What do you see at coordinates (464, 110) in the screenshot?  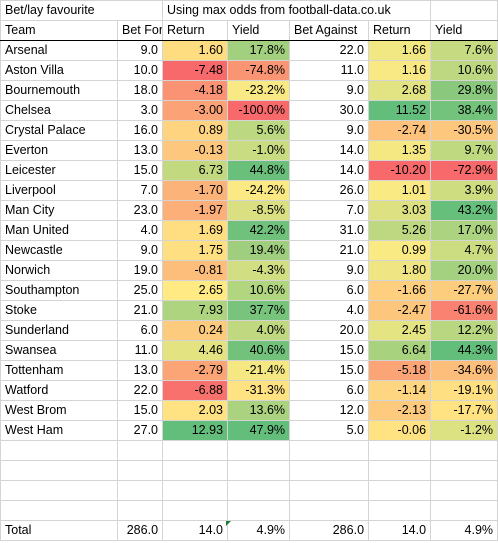 I see `yield-against-cell: 38.4%` at bounding box center [464, 110].